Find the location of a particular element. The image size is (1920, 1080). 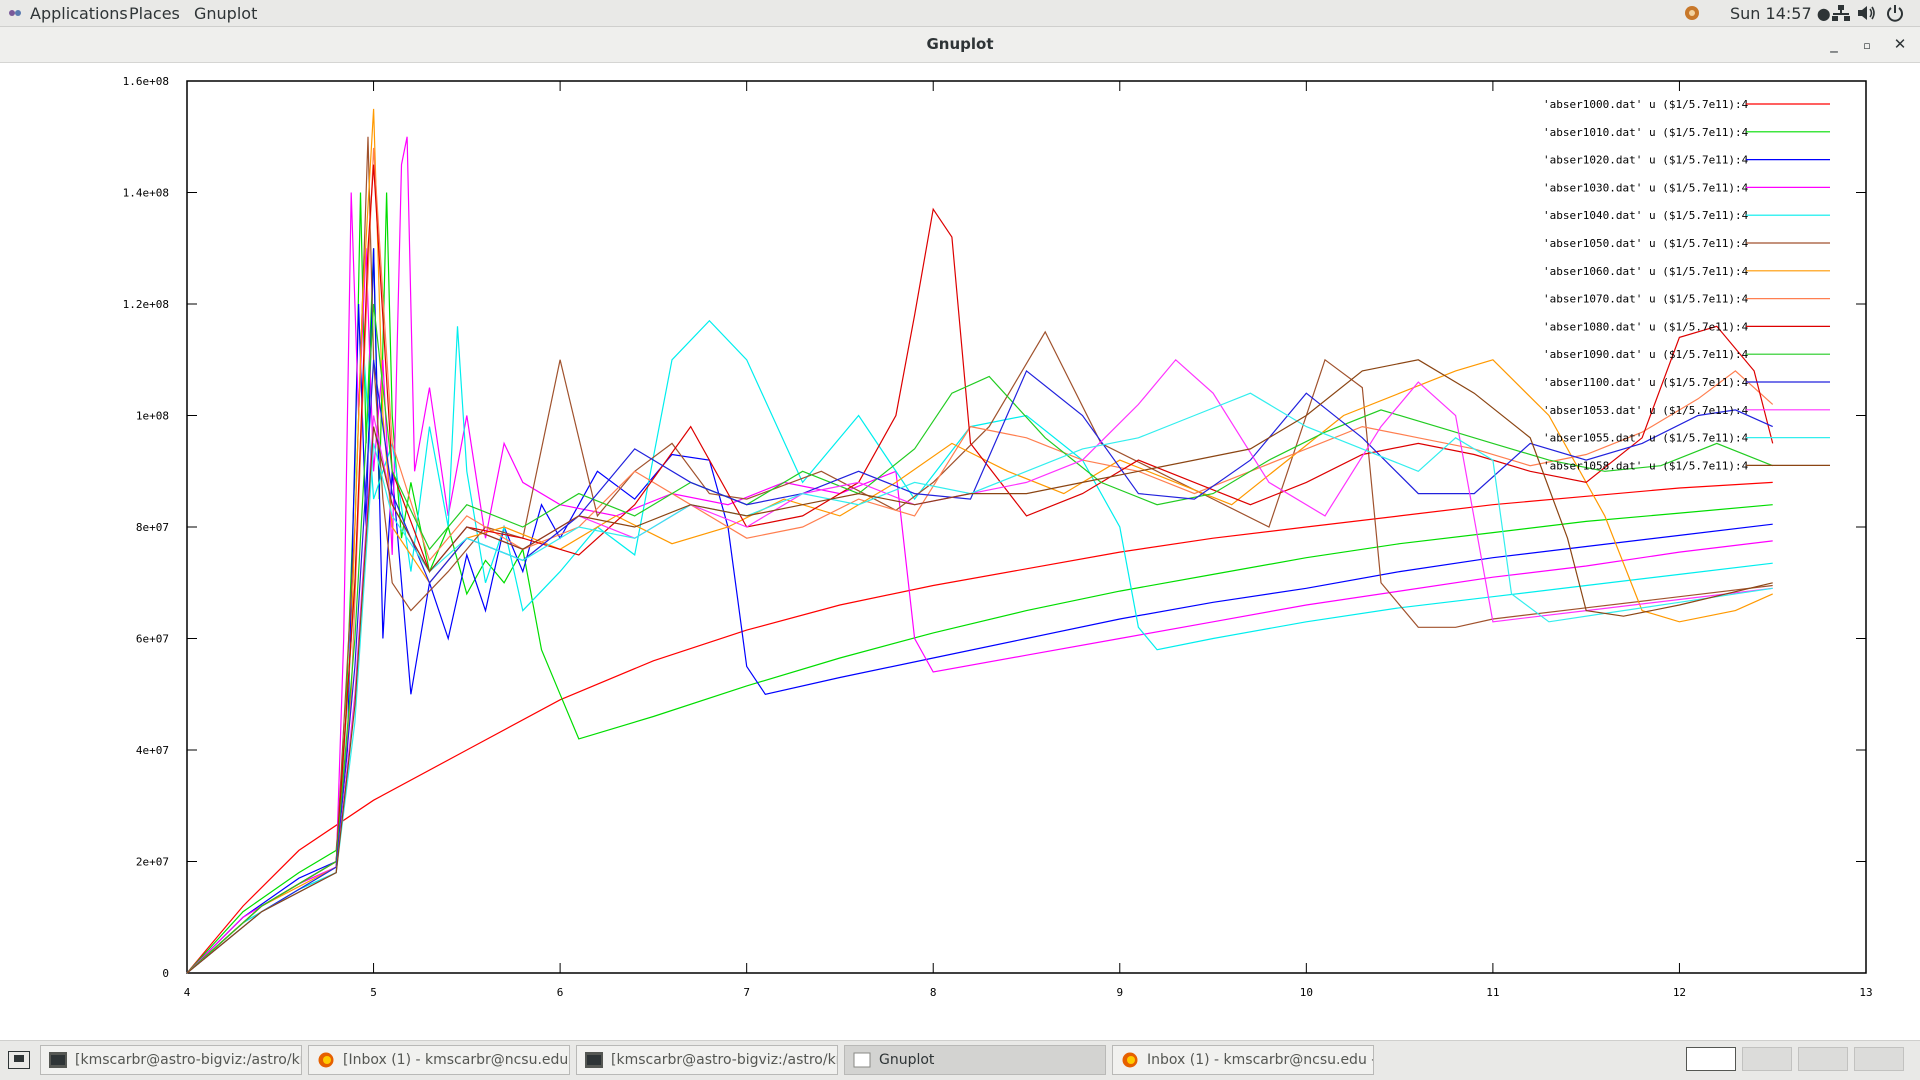

y-tick-label: 6e+07 is located at coordinates (152, 639).